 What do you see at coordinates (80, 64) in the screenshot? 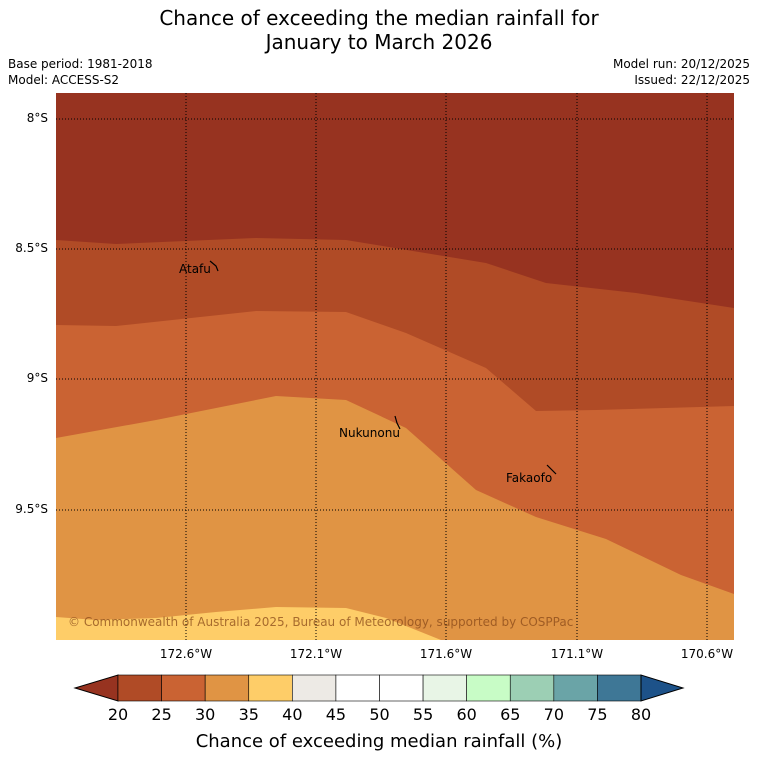
I see `base-period: Base period: 1981-2018` at bounding box center [80, 64].